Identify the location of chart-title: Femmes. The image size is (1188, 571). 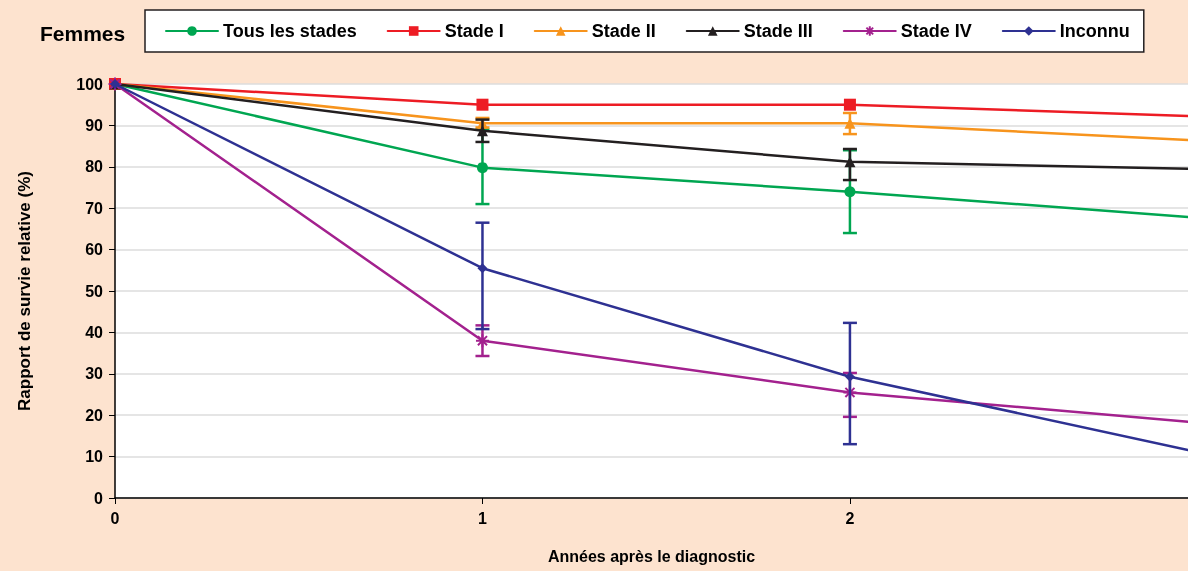
(83, 33).